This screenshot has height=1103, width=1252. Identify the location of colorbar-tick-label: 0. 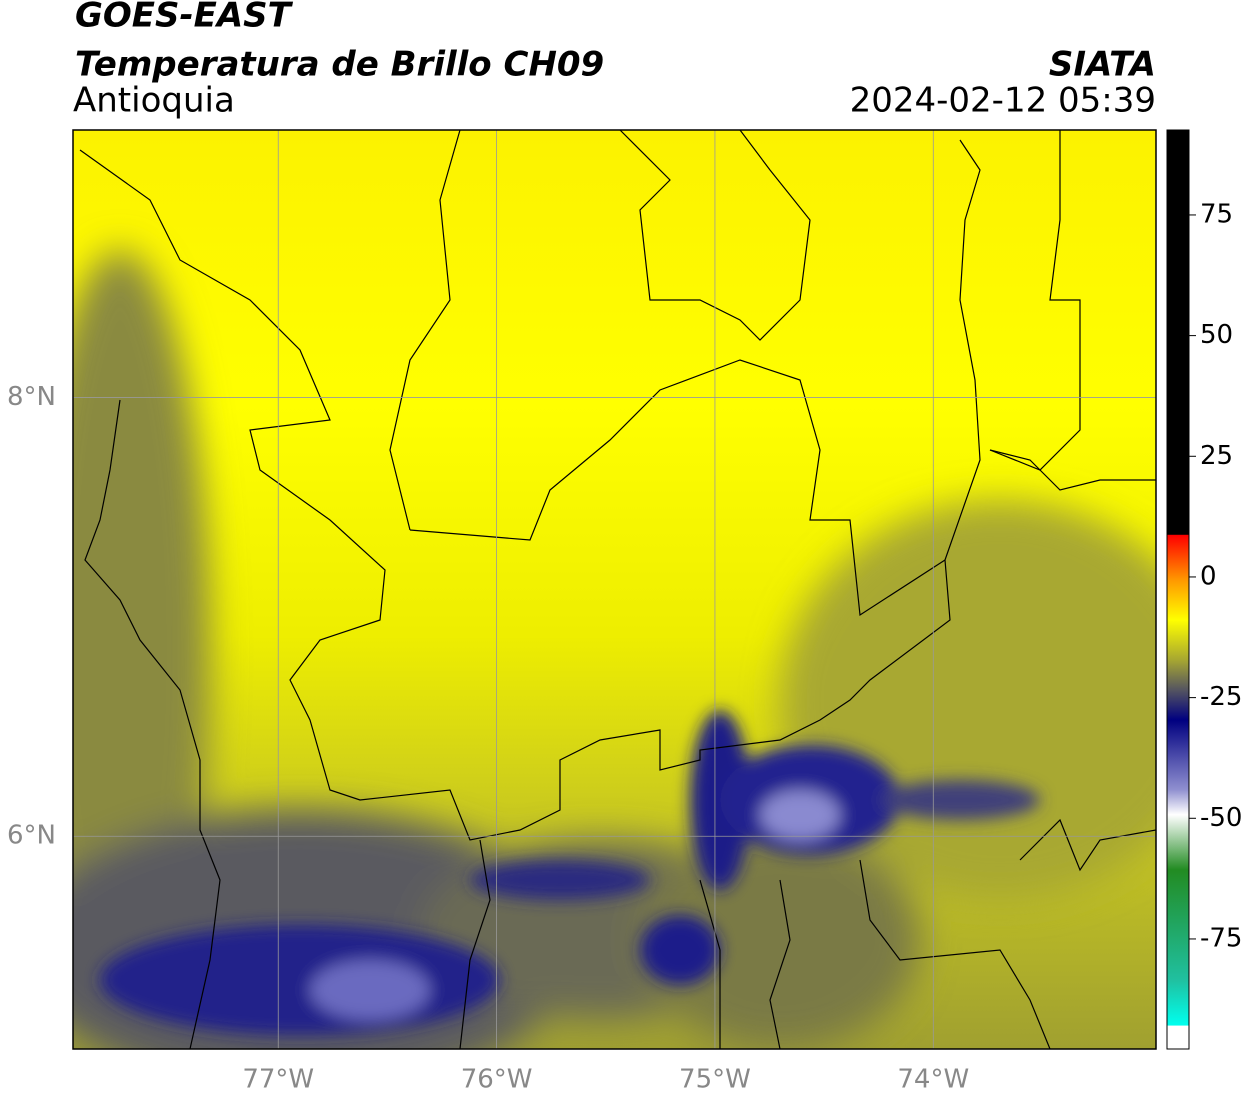
(1208, 576).